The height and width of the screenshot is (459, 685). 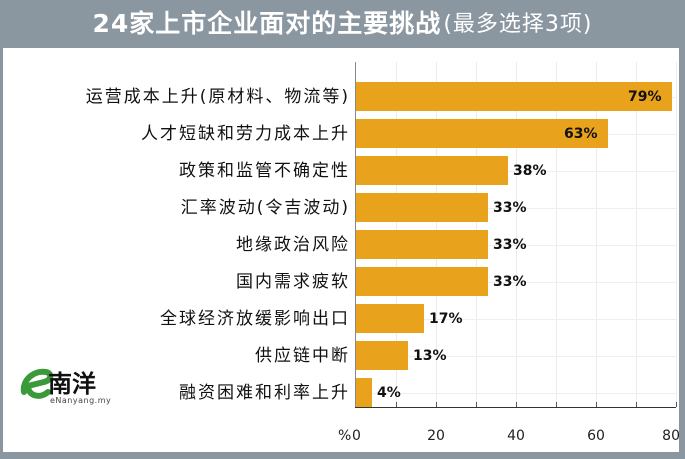 What do you see at coordinates (293, 245) in the screenshot?
I see `category-label: 地缘政治风险` at bounding box center [293, 245].